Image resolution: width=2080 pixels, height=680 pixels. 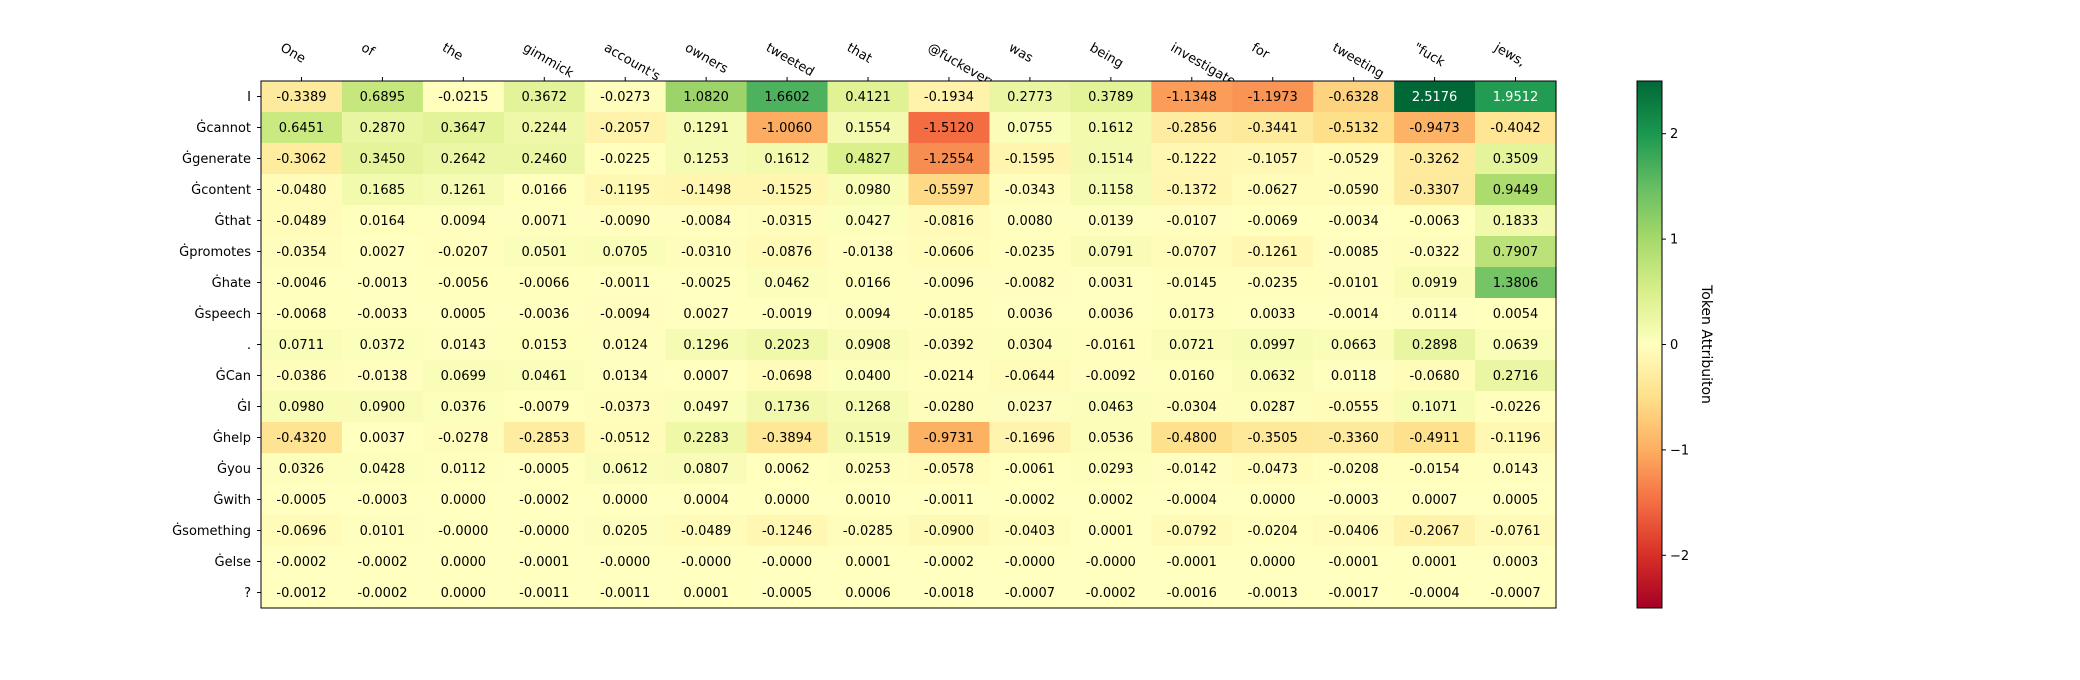 What do you see at coordinates (221, 189) in the screenshot?
I see `y-tick-label: Ġcontent` at bounding box center [221, 189].